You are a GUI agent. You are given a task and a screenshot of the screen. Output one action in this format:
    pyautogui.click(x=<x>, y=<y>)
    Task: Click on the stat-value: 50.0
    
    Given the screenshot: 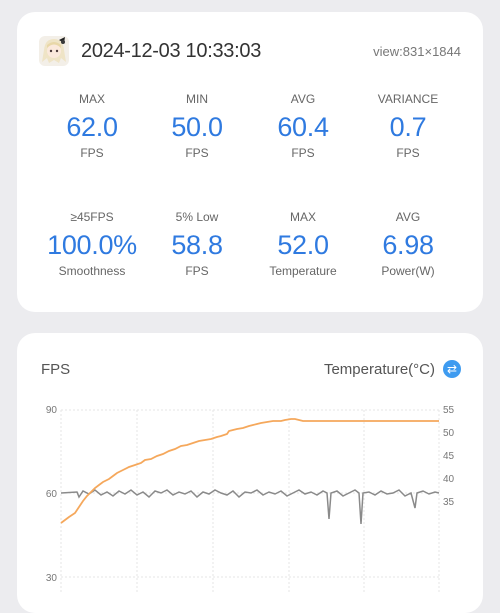 What is the action you would take?
    pyautogui.click(x=197, y=127)
    